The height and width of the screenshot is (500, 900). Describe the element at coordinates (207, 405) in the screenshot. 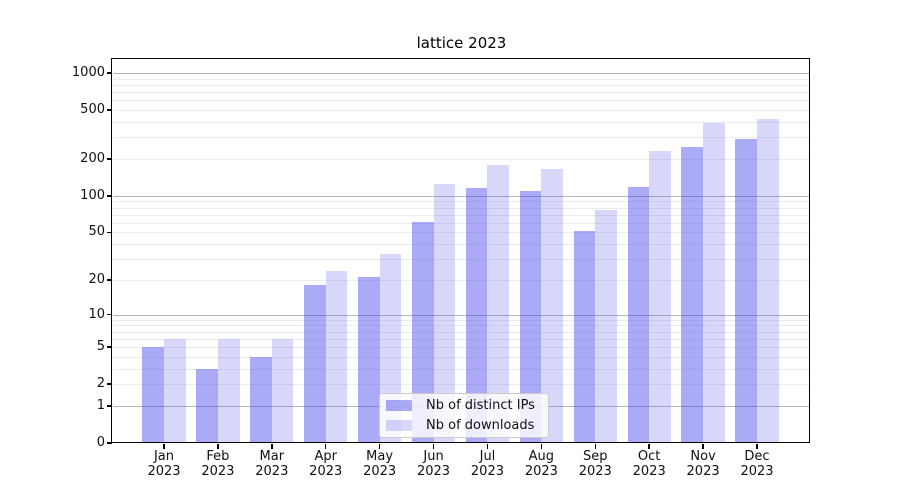

I see `bar-distinct-ips-feb-2023` at that location.